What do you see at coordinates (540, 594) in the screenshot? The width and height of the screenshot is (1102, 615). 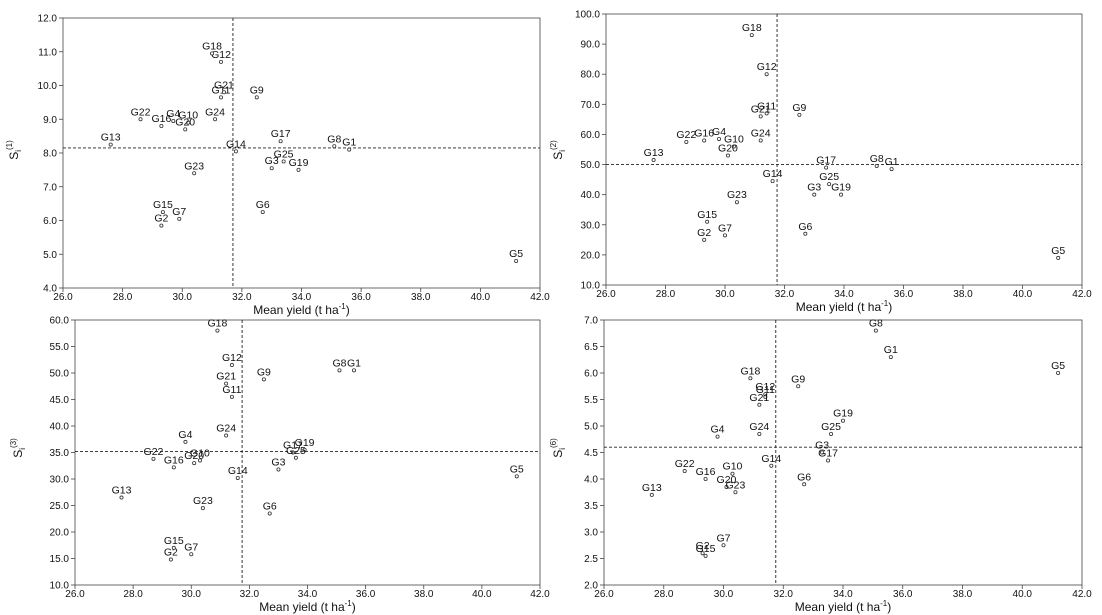 I see `x-tick-label: 42.0` at bounding box center [540, 594].